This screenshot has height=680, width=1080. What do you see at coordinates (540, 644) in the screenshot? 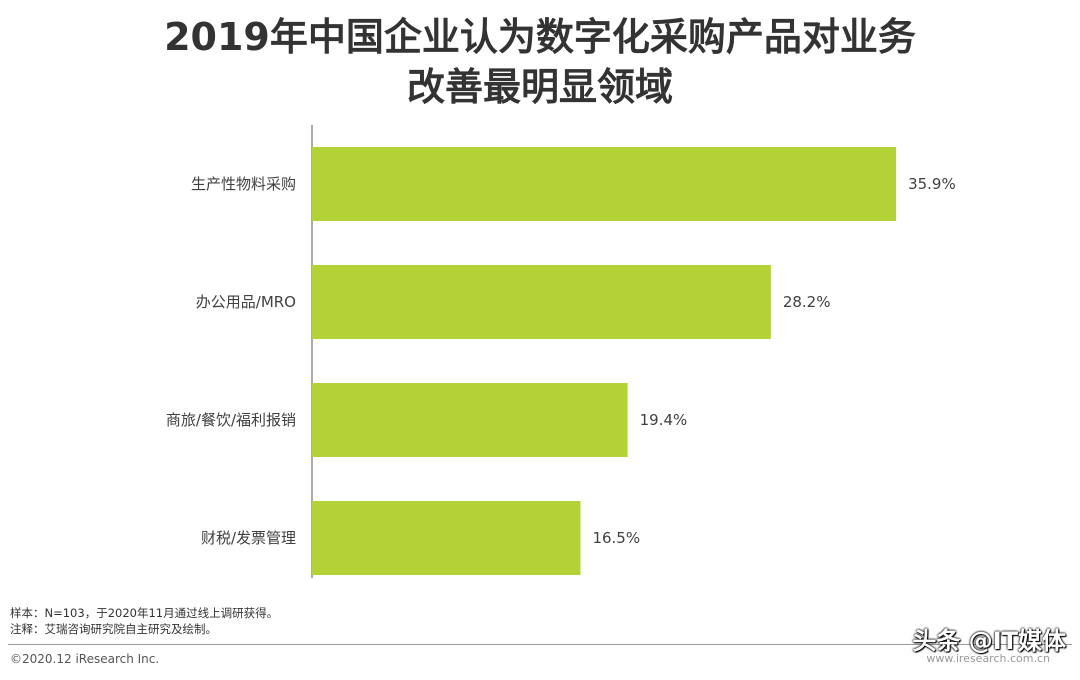
I see `footer-divider` at bounding box center [540, 644].